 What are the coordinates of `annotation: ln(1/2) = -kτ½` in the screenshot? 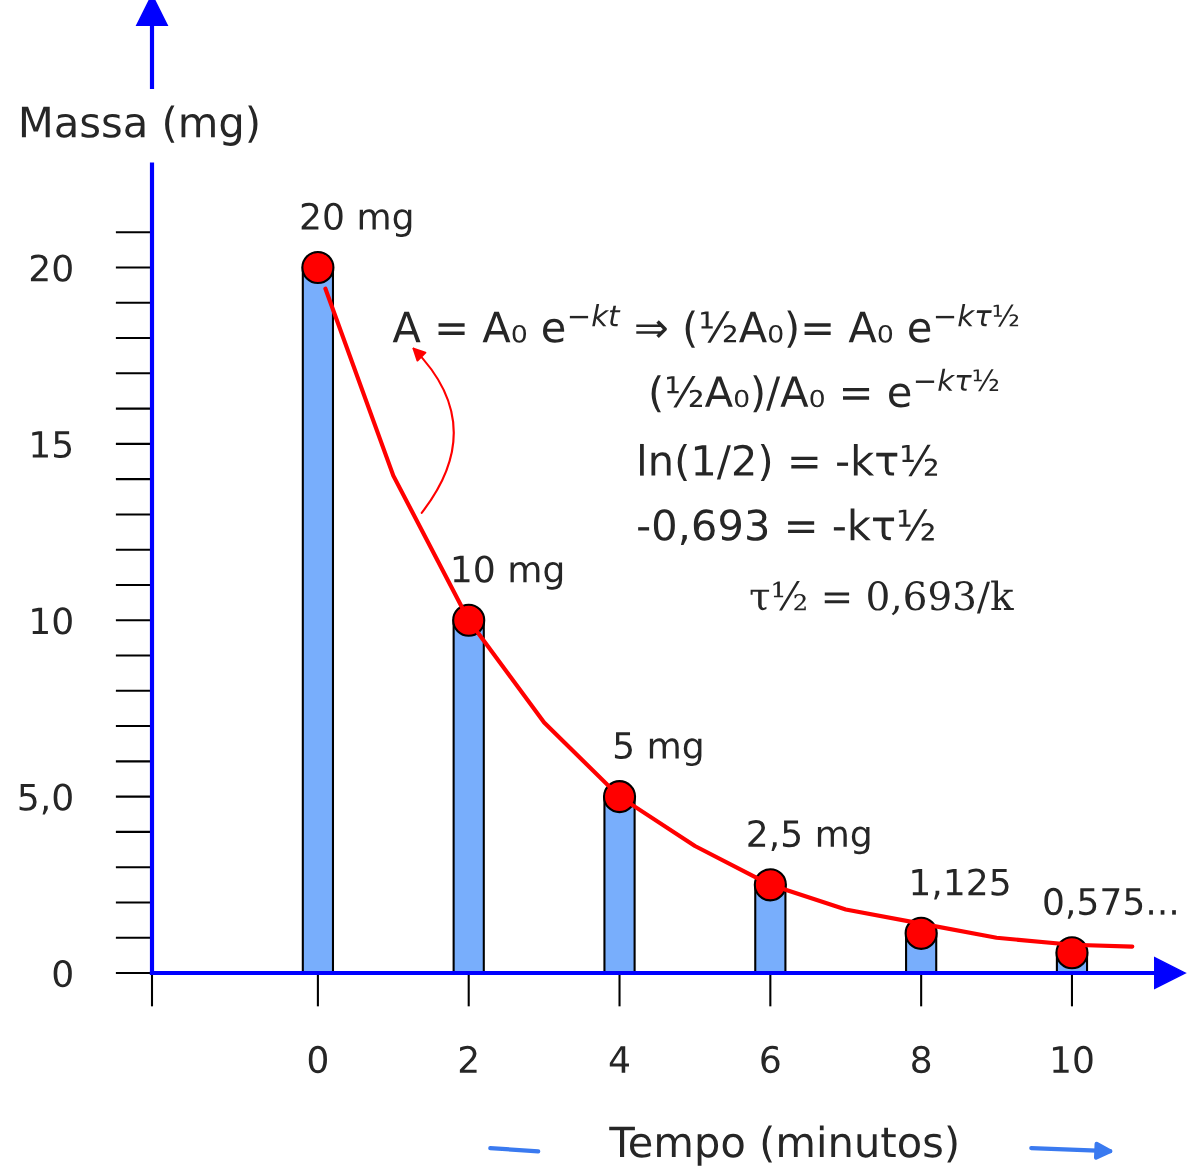 It's located at (789, 462).